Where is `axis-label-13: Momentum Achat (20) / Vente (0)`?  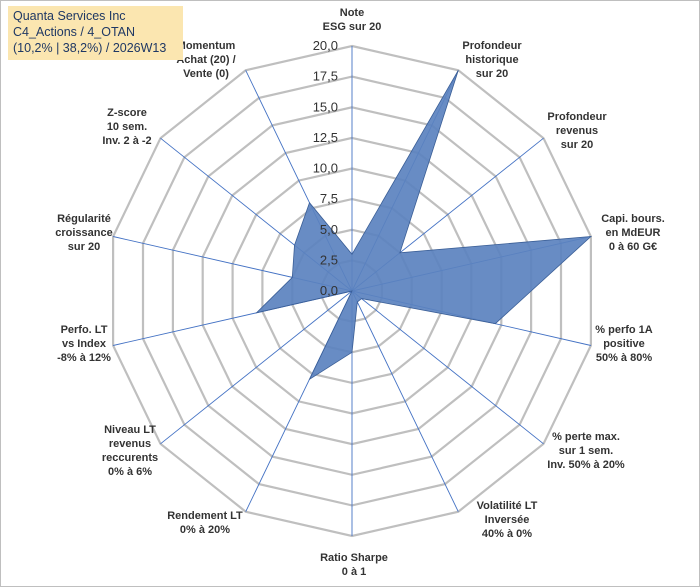 axis-label-13: Momentum Achat (20) / Vente (0) is located at coordinates (205, 60).